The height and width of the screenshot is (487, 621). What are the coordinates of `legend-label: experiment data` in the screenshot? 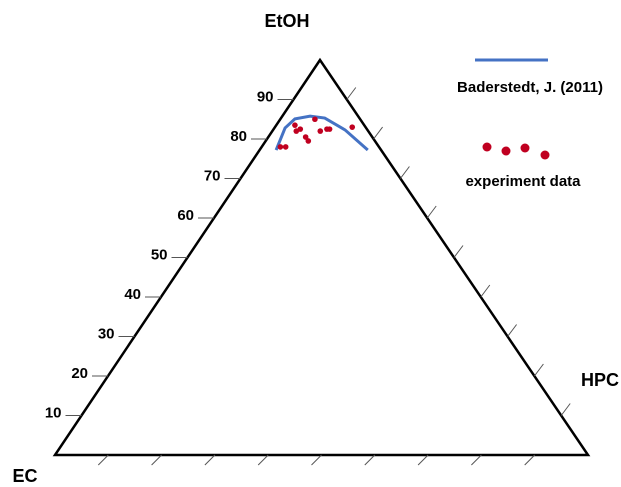 It's located at (523, 181).